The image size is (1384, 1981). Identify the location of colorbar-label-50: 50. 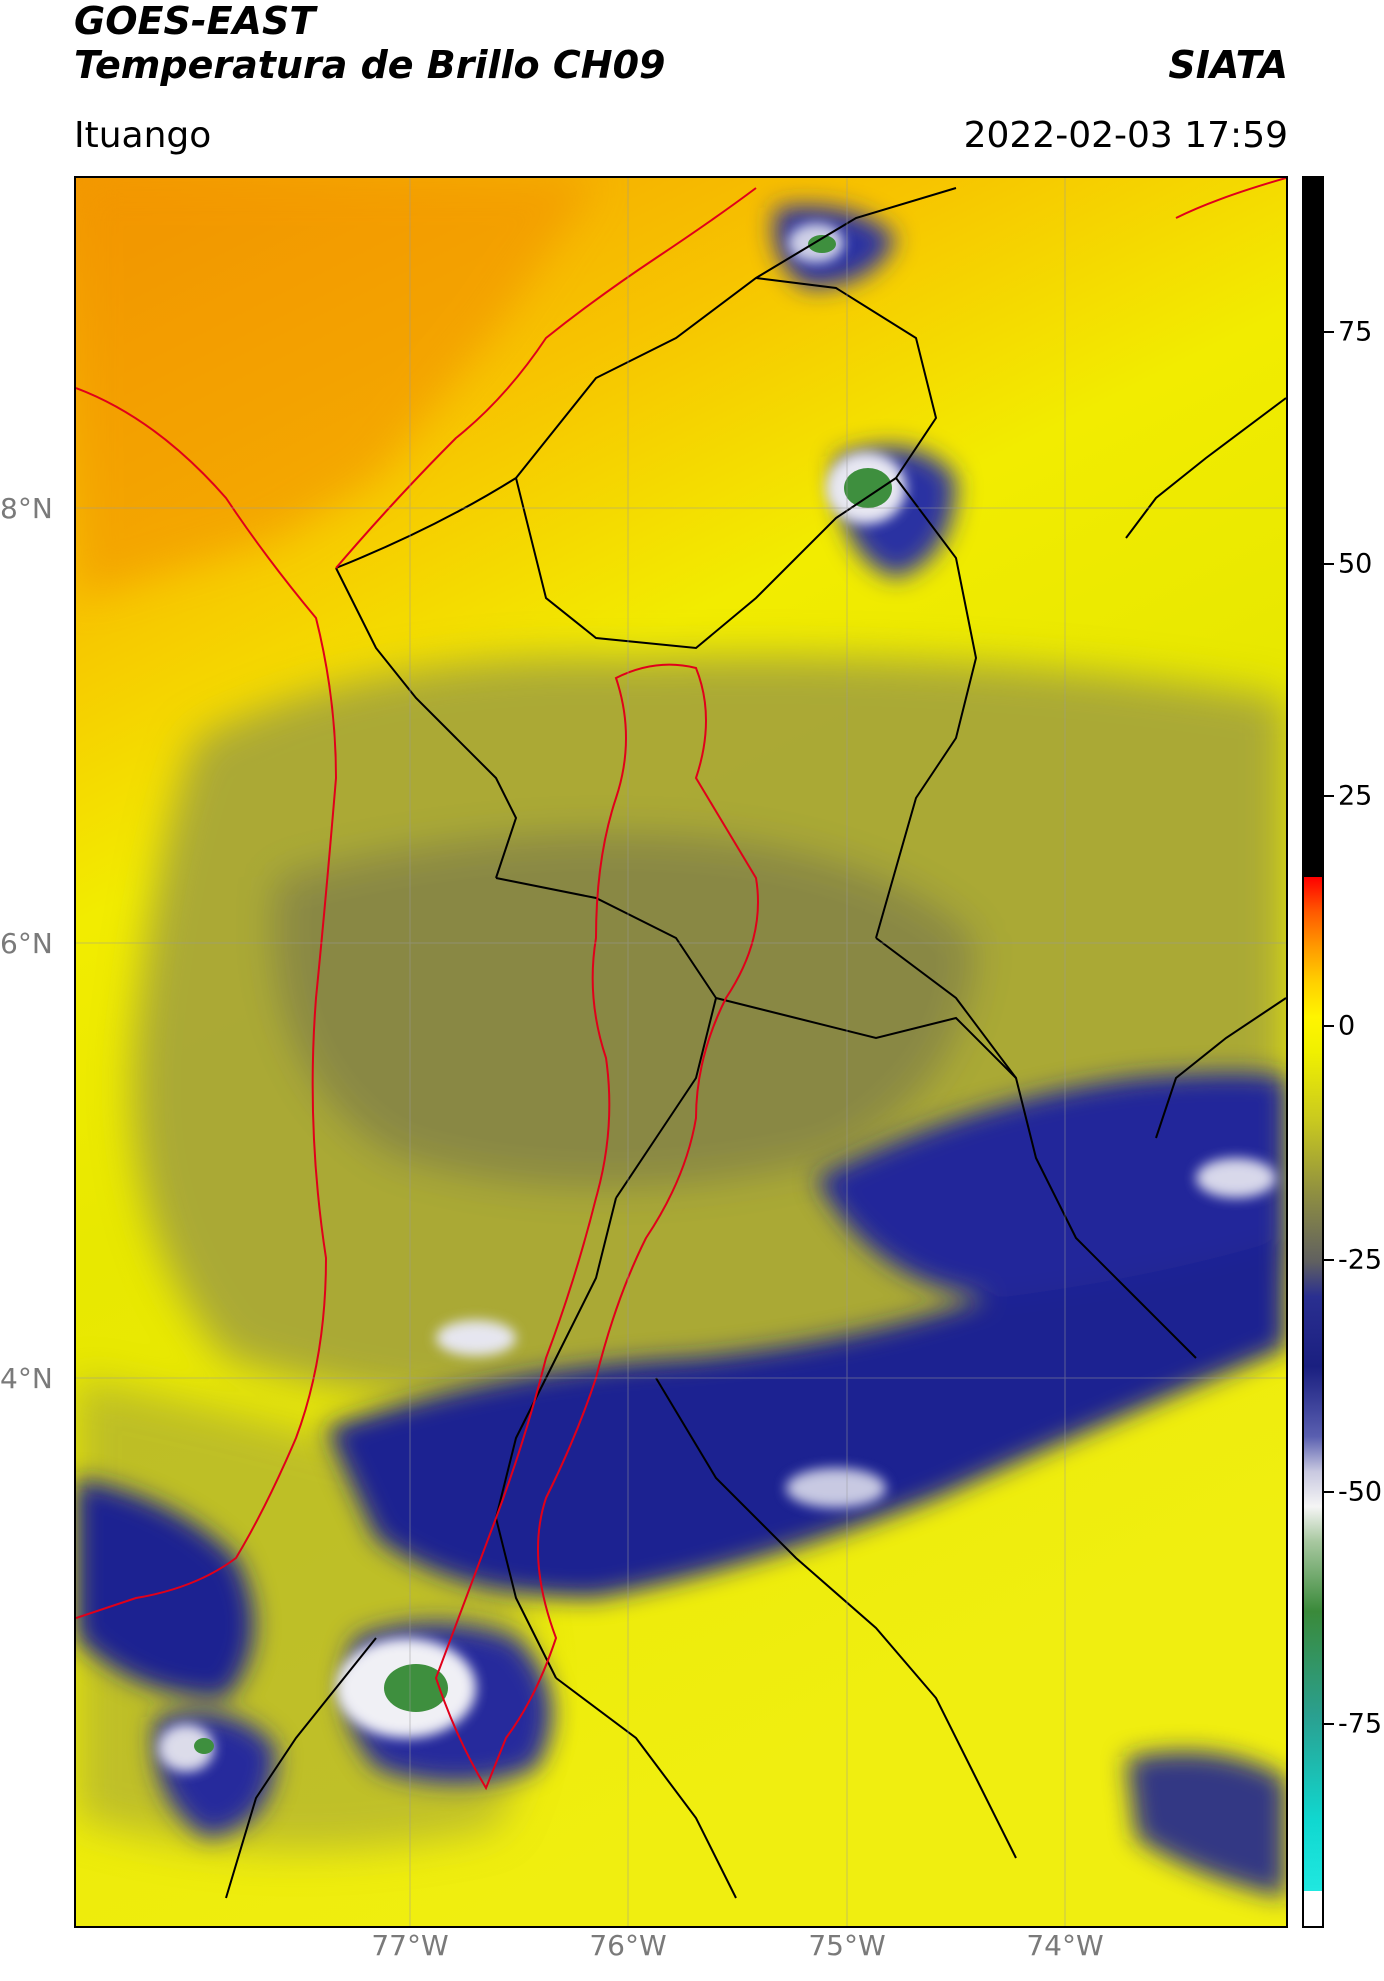
(1355, 564).